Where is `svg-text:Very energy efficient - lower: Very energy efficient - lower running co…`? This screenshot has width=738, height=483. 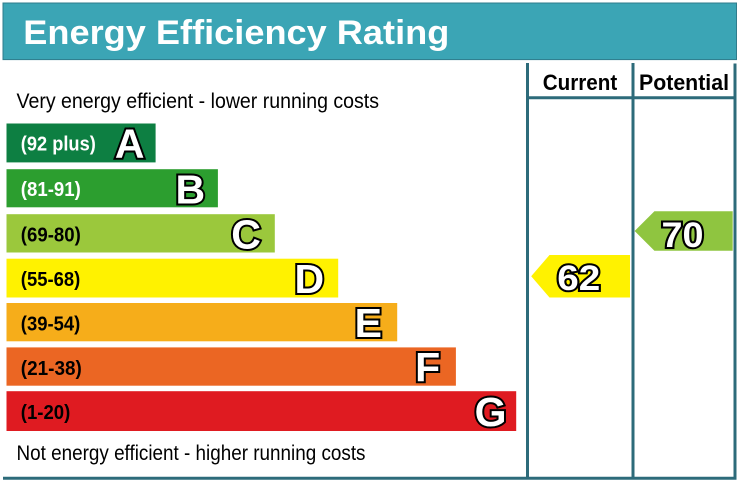 svg-text:Very energy efficient - lower: Very energy efficient - lower running co… is located at coordinates (198, 101).